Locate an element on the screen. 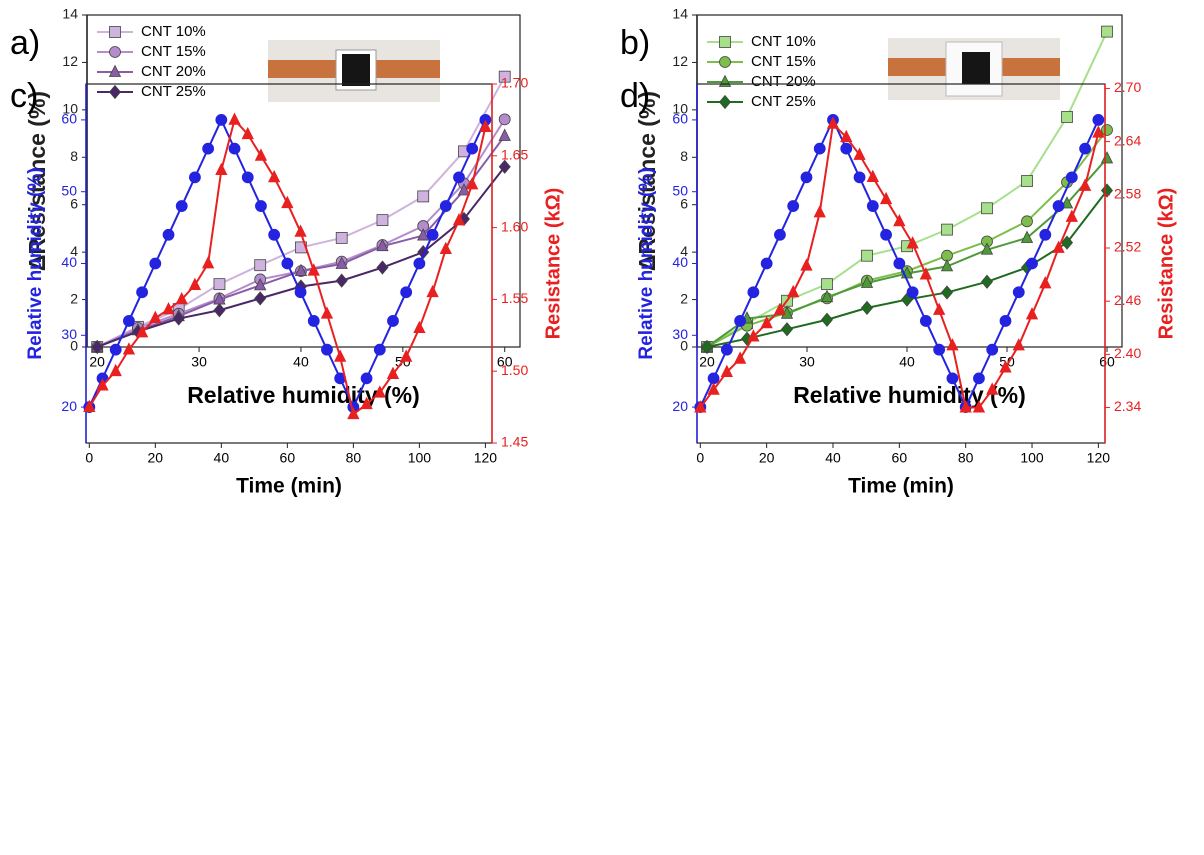 The width and height of the screenshot is (1204, 855). legend-label: CNT 25% is located at coordinates (173, 91).